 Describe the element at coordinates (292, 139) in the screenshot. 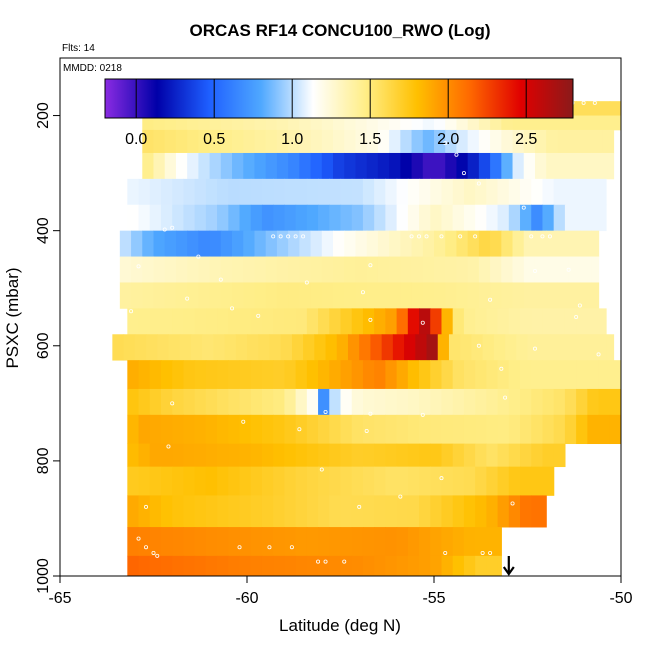

I see `colorbar-tick-label: 1.0` at that location.